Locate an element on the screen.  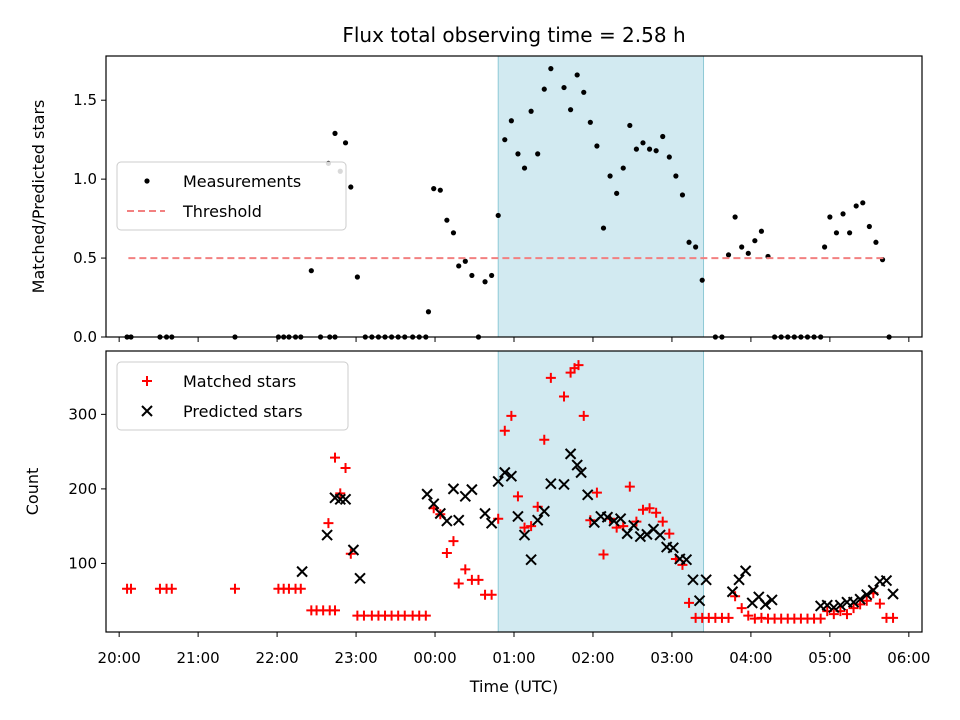
y-tick-label: 200 is located at coordinates (82, 489).